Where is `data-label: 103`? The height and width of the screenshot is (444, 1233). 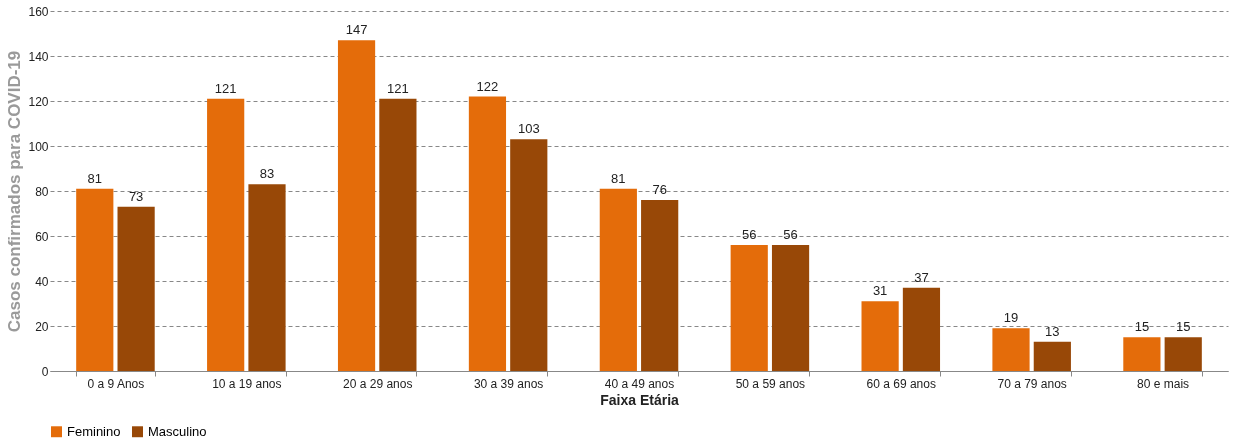 data-label: 103 is located at coordinates (528, 129).